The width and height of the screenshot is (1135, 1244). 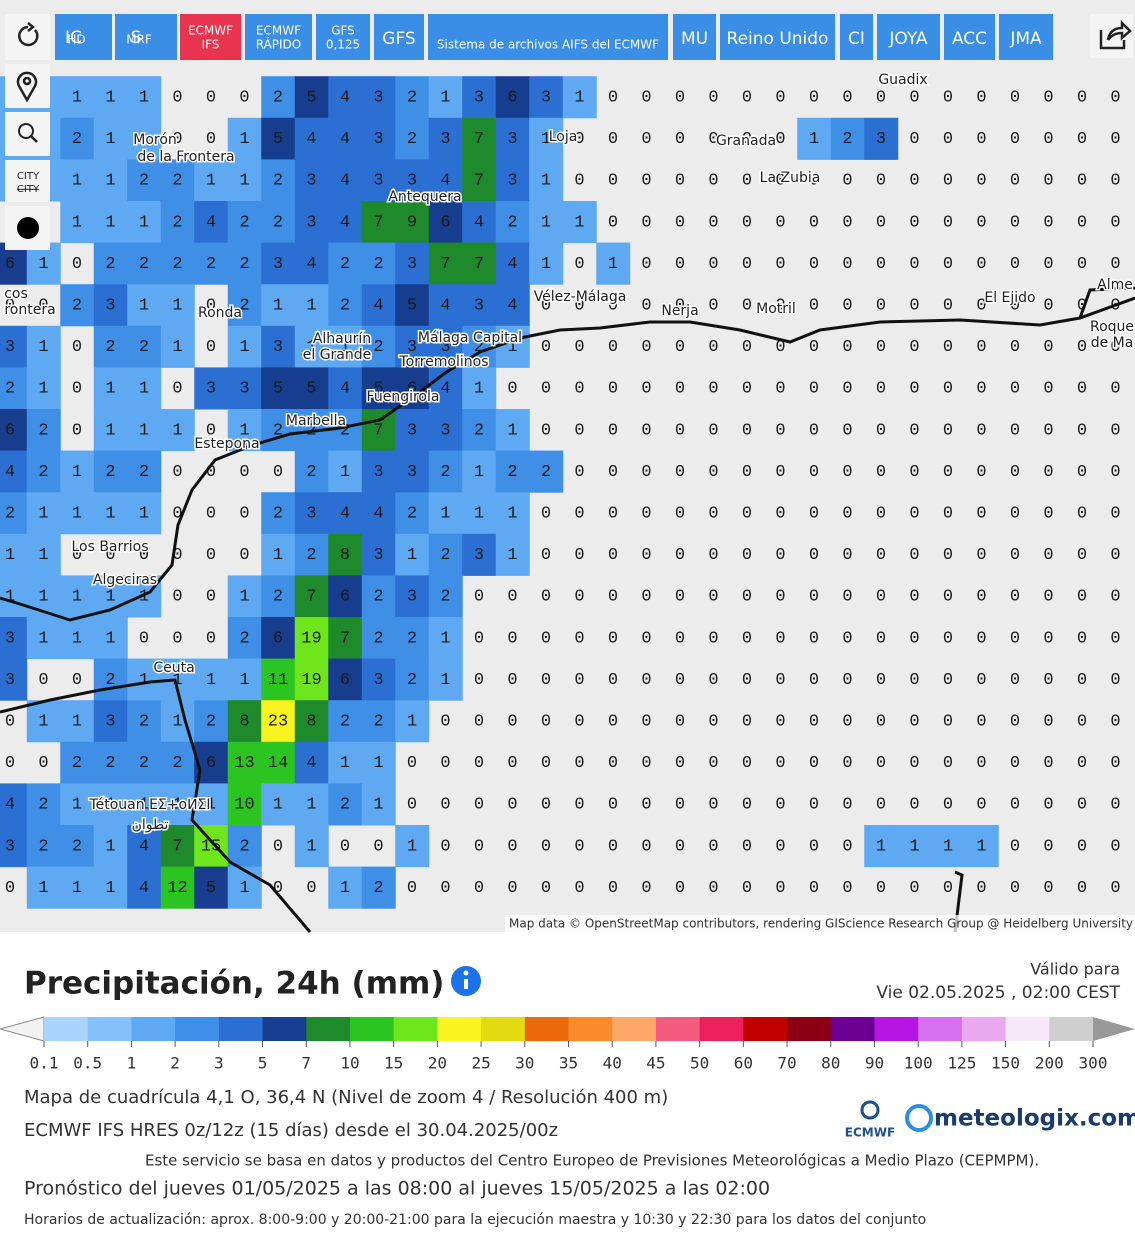 I want to click on zoom-icon, so click(x=34, y=139).